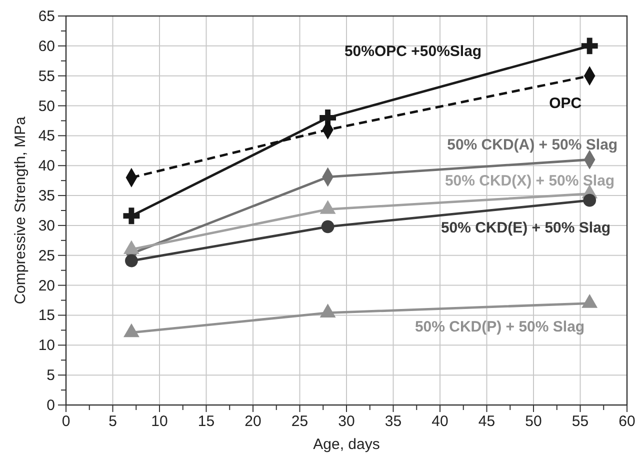 The height and width of the screenshot is (453, 644). What do you see at coordinates (46, 166) in the screenshot?
I see `y-tick-label: 40` at bounding box center [46, 166].